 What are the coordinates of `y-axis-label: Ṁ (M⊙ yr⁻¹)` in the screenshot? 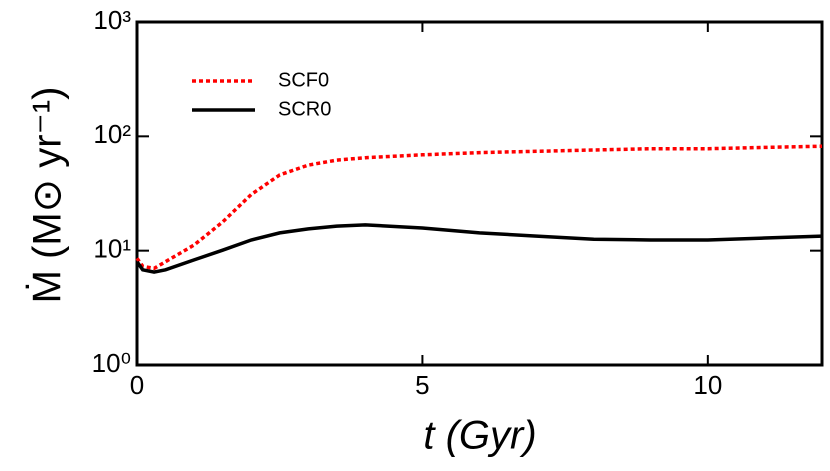 It's located at (47, 195).